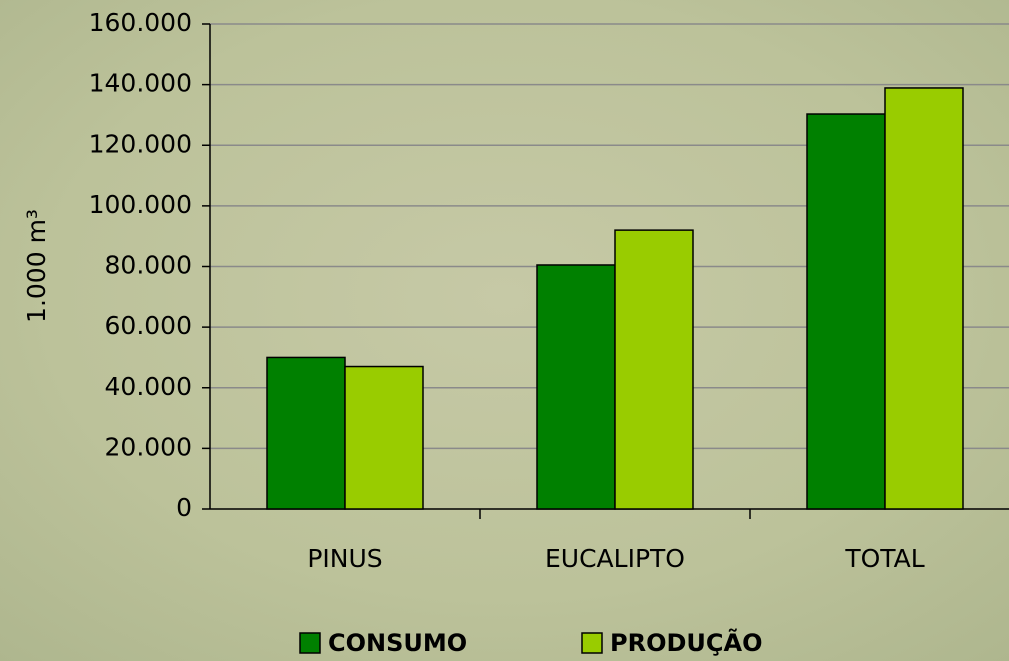 The height and width of the screenshot is (661, 1009). What do you see at coordinates (686, 642) in the screenshot?
I see `legend-label: PRODUÇÃO` at bounding box center [686, 642].